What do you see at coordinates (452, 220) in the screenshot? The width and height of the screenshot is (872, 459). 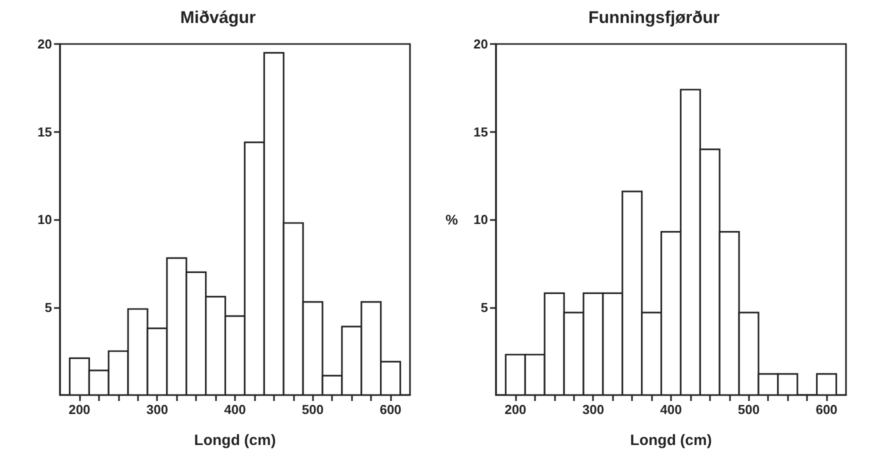 I see `y-axis-title: %` at bounding box center [452, 220].